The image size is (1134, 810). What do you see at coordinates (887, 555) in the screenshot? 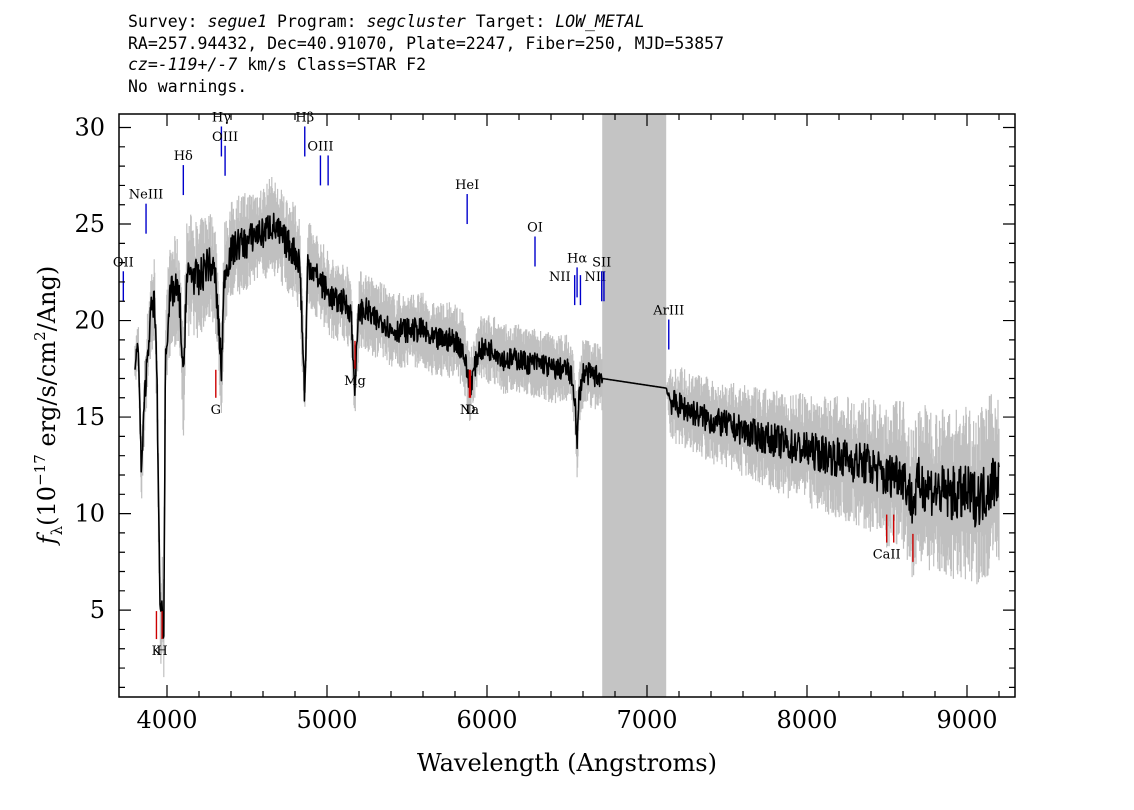
I see `label-caii: CaII` at bounding box center [887, 555].